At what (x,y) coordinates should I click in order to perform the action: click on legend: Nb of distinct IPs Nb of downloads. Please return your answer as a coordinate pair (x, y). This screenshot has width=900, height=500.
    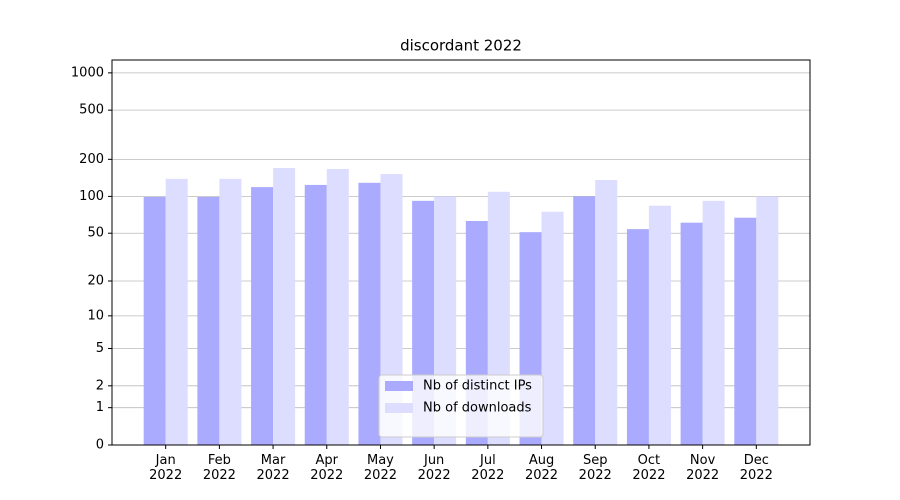
    Looking at the image, I should click on (461, 406).